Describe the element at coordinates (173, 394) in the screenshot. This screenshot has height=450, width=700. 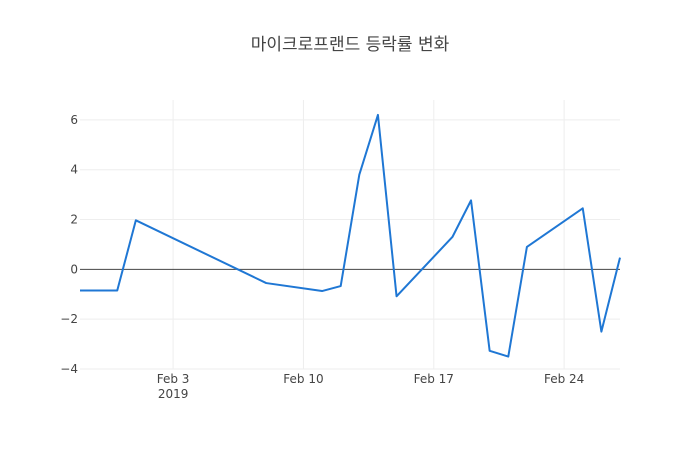
I see `x-tick-sublabel: 2019` at that location.